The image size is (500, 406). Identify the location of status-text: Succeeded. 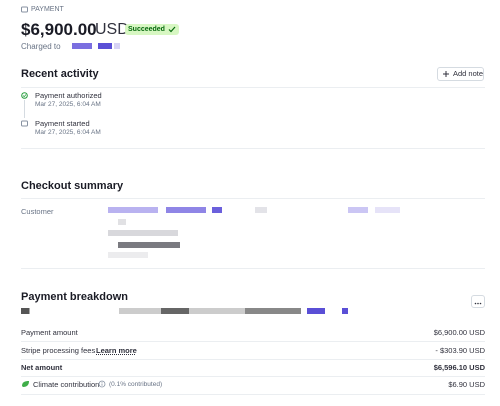
(146, 29).